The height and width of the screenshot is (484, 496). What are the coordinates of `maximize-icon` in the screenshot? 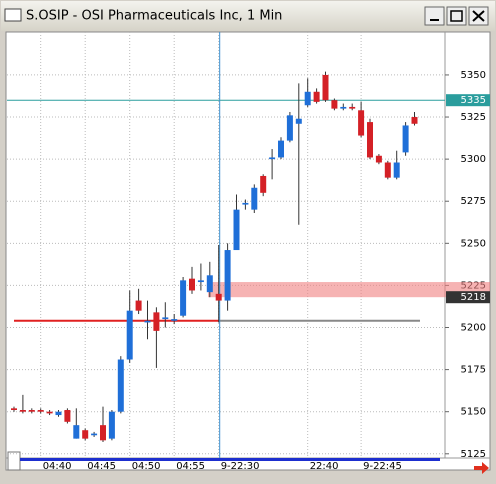 It's located at (456, 16).